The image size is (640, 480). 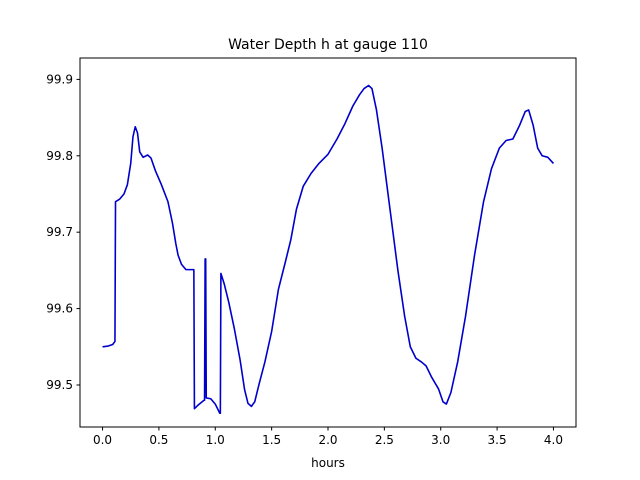 I want to click on x-axis-label: hours, so click(x=328, y=463).